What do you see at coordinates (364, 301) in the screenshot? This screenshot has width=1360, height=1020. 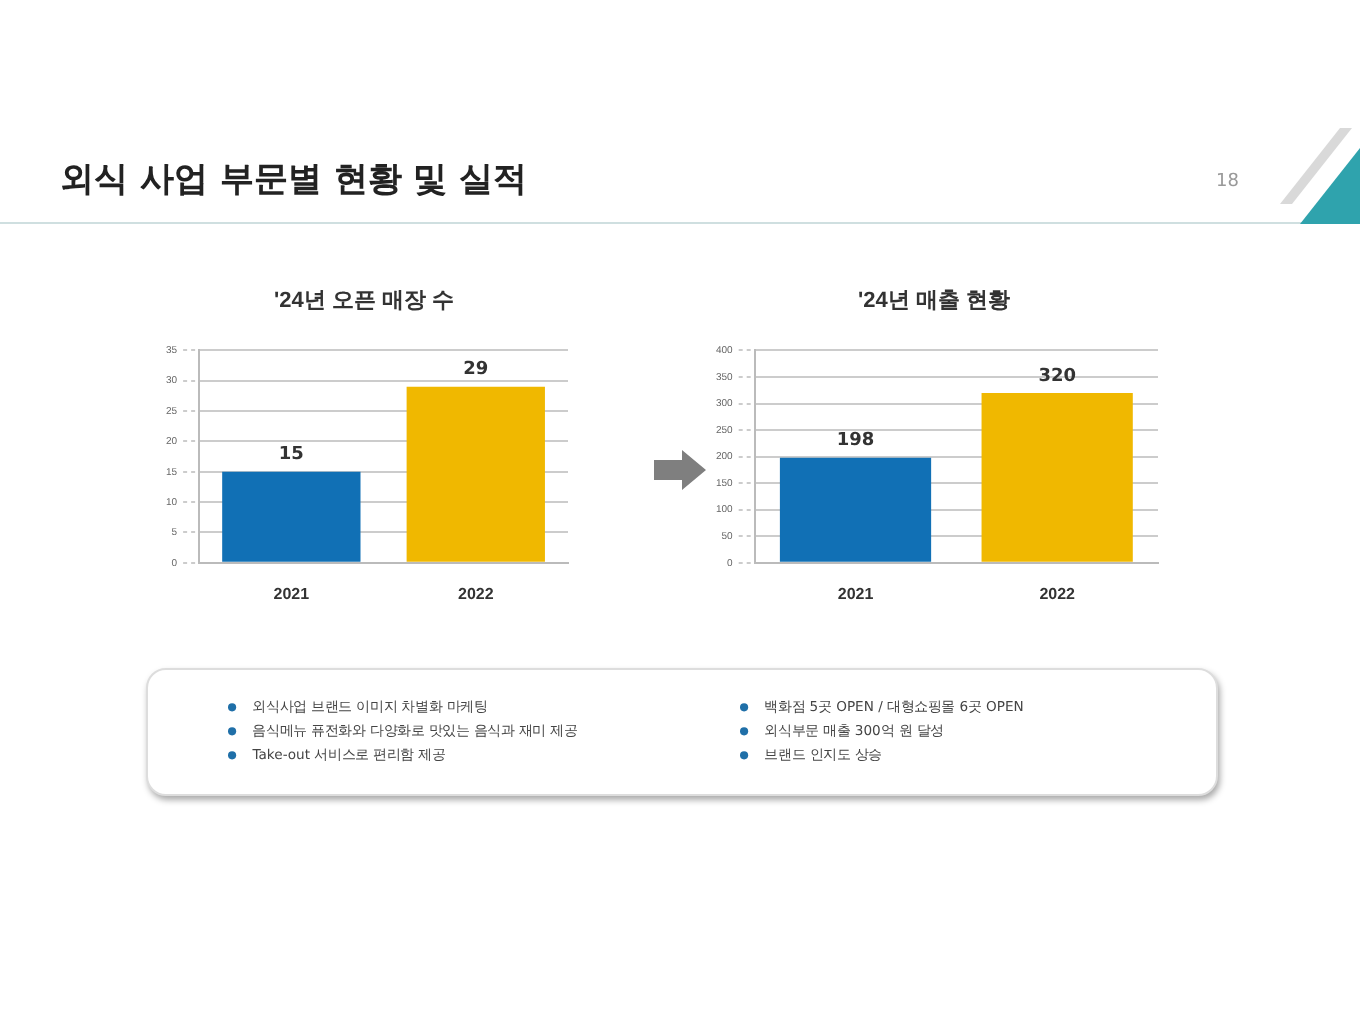 I see `chart-title: '24년 오픈 매장 수` at bounding box center [364, 301].